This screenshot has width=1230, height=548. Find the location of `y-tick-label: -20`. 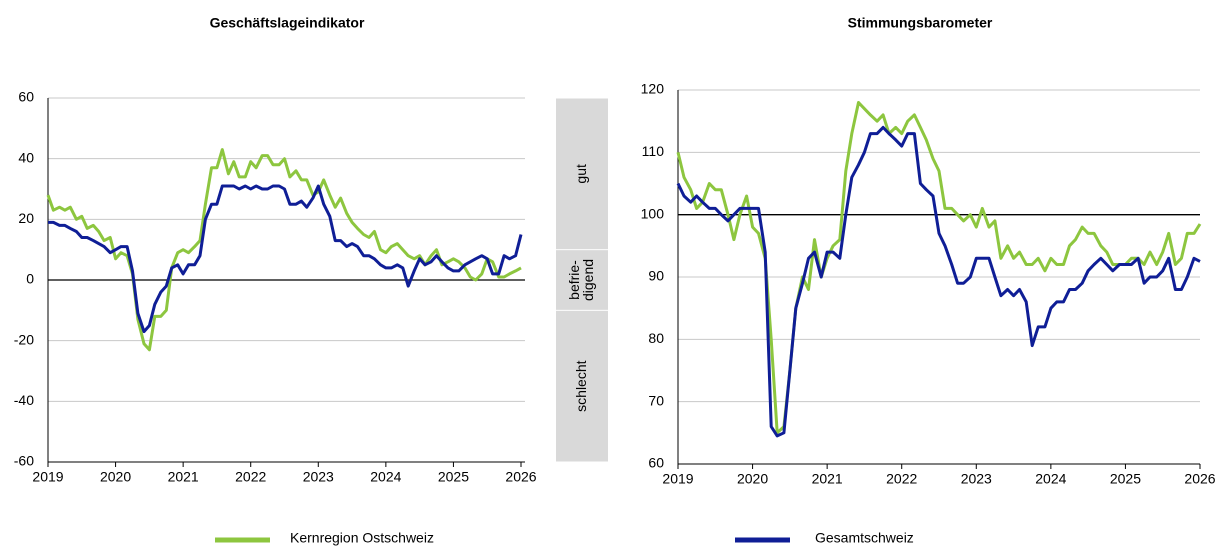

y-tick-label: -20 is located at coordinates (24, 339).